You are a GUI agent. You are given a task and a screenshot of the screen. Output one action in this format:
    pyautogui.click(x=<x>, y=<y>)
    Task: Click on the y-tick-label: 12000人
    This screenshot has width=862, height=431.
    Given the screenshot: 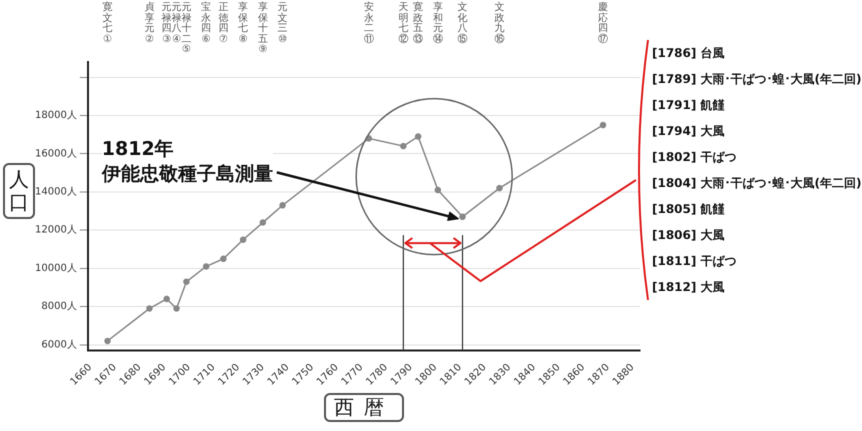 What is the action you would take?
    pyautogui.click(x=56, y=230)
    